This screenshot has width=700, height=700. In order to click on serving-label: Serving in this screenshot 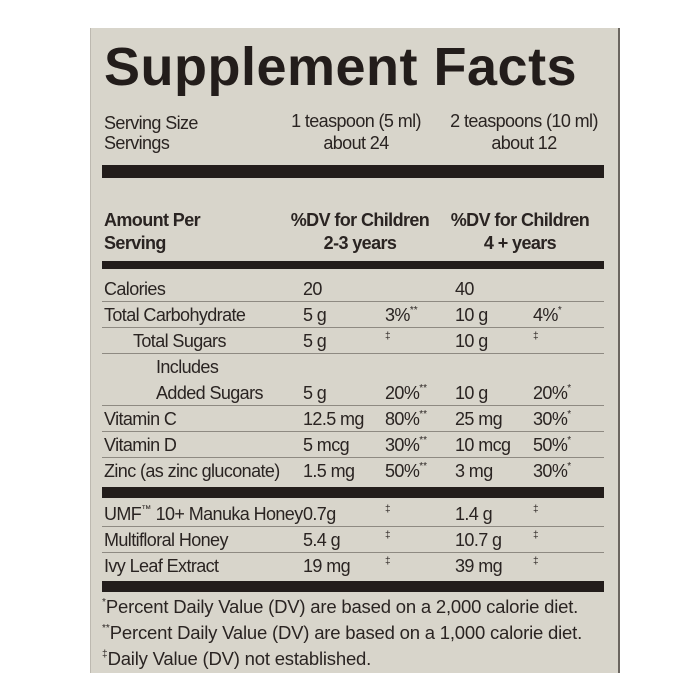, I will do `click(135, 243)`.